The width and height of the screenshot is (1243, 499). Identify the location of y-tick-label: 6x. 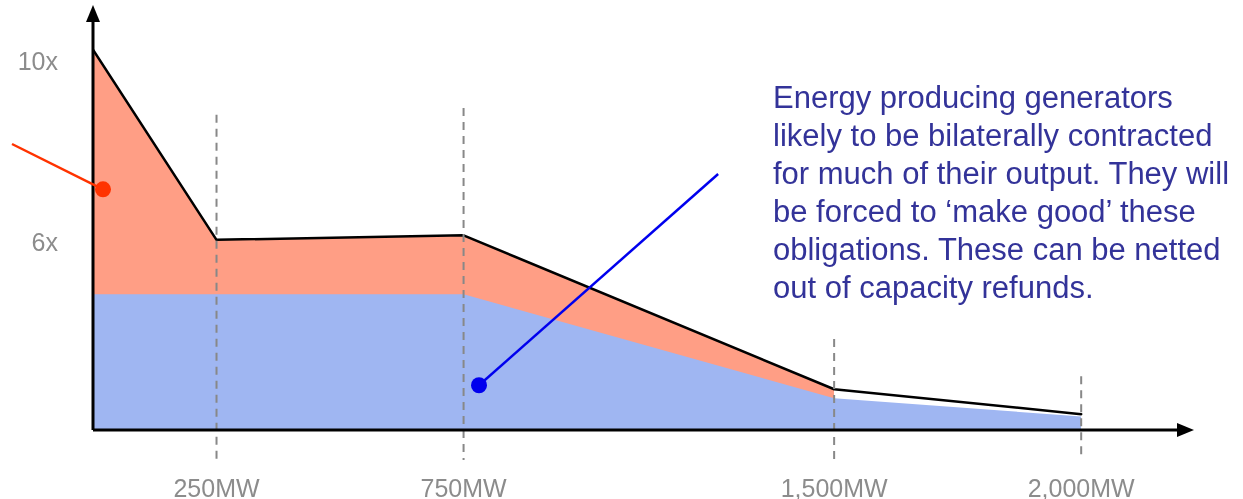
(45, 242).